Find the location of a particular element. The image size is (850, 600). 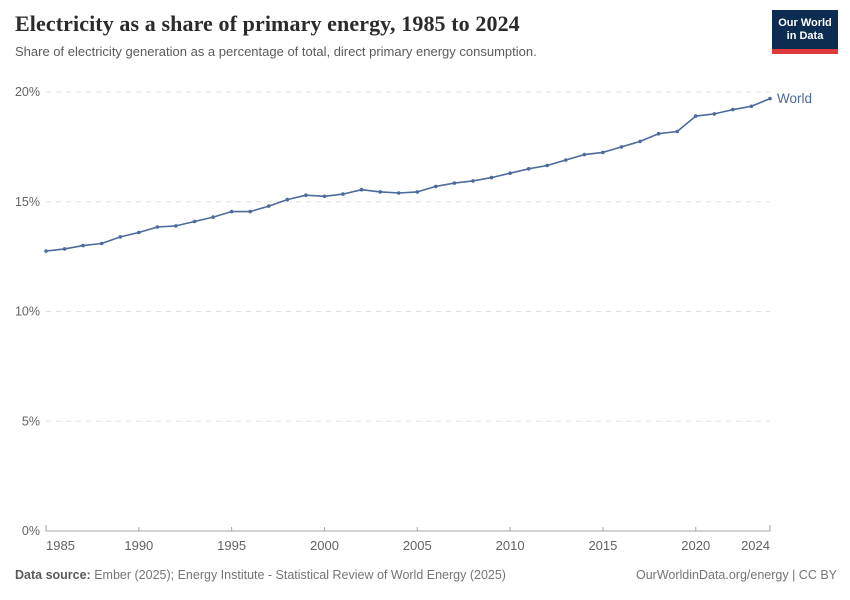

x-axis-label: 2020 is located at coordinates (695, 545).